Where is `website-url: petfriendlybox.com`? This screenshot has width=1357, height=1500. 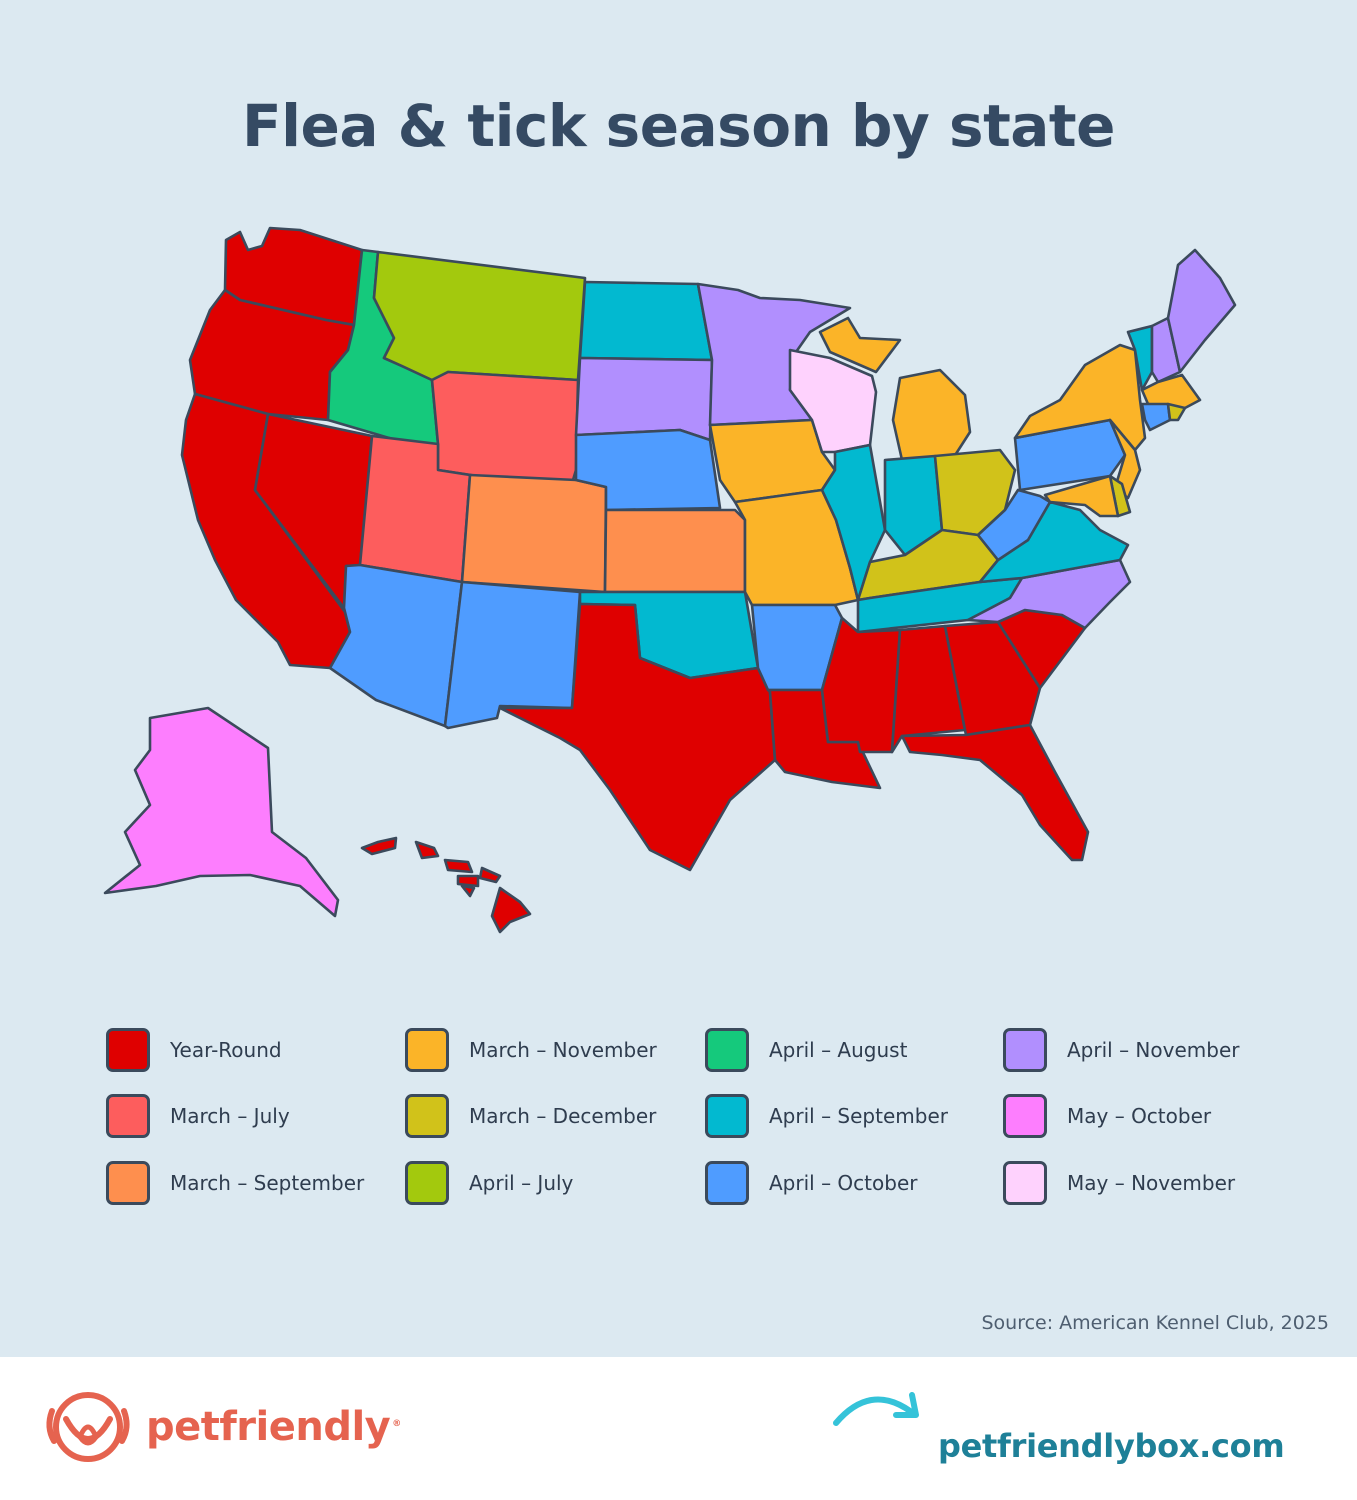
website-url: petfriendlybox.com is located at coordinates (1111, 1446).